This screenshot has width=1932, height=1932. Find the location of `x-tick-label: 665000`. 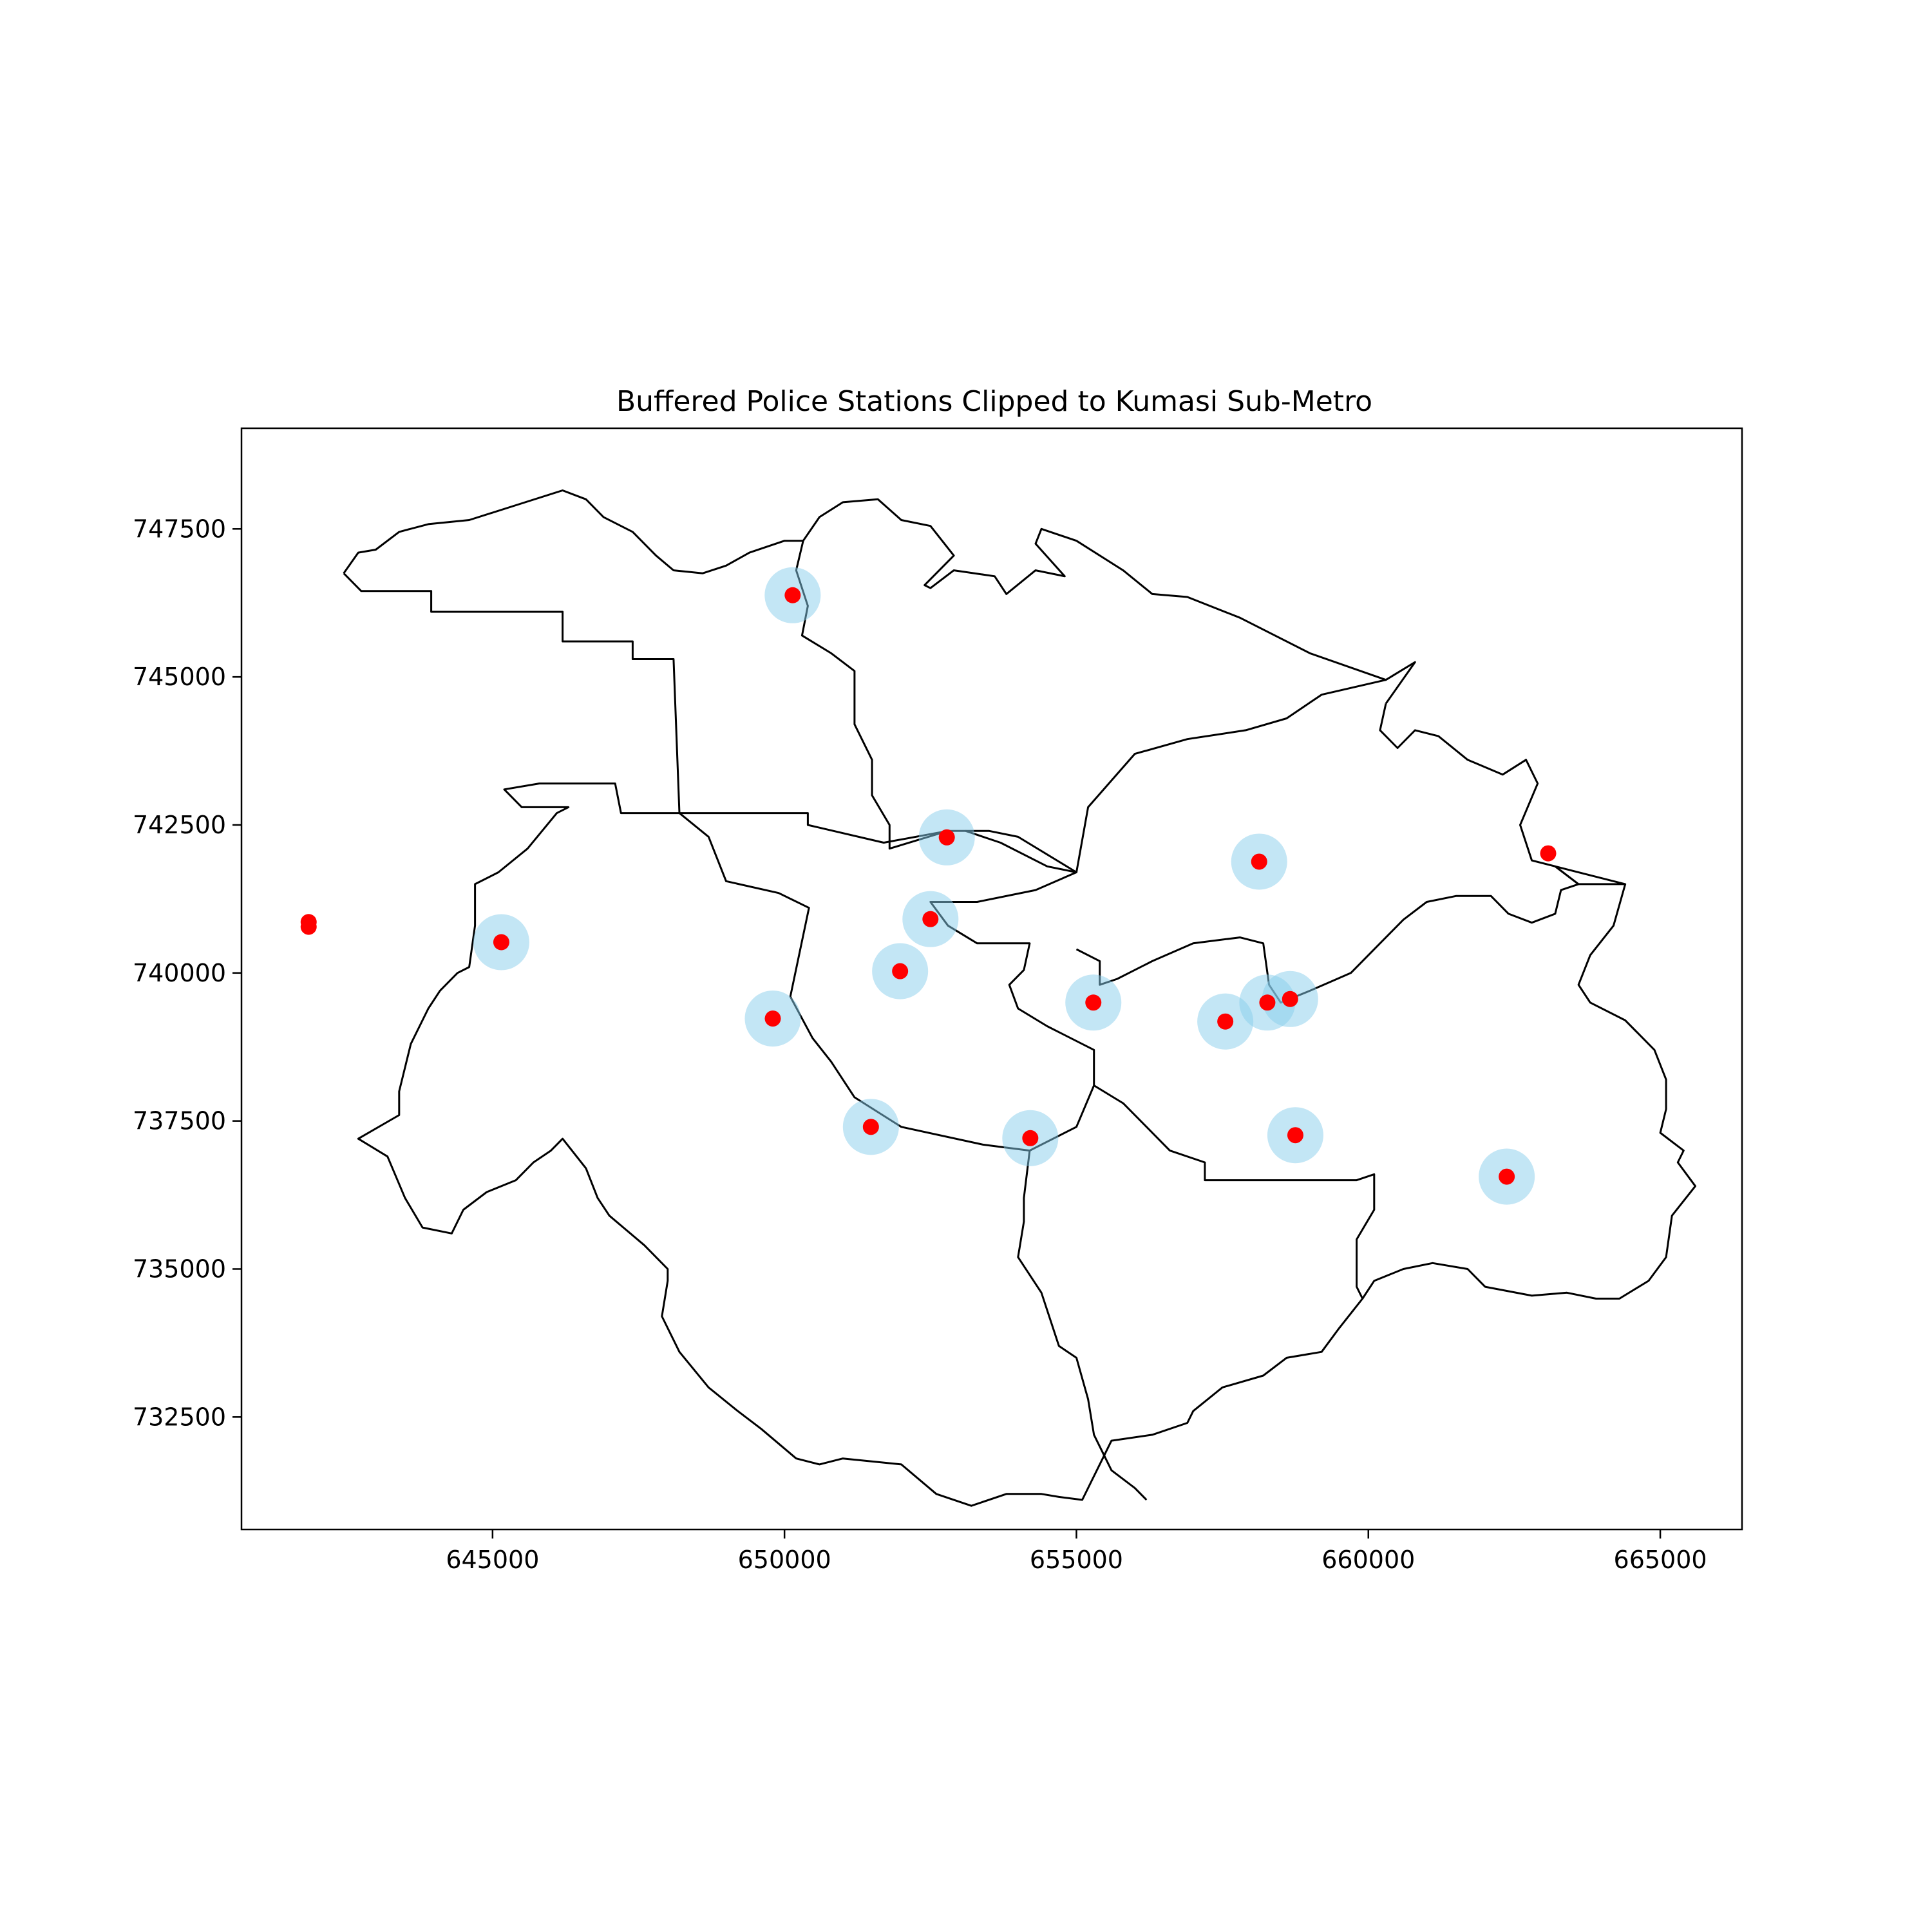

x-tick-label: 665000 is located at coordinates (1661, 1560).